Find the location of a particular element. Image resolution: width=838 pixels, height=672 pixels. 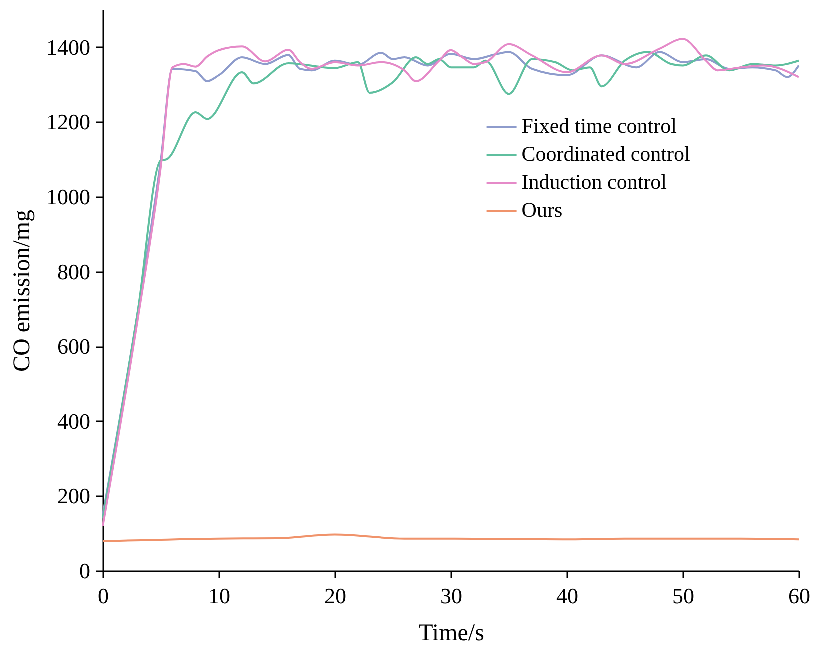

legend-label: Ours is located at coordinates (542, 210).